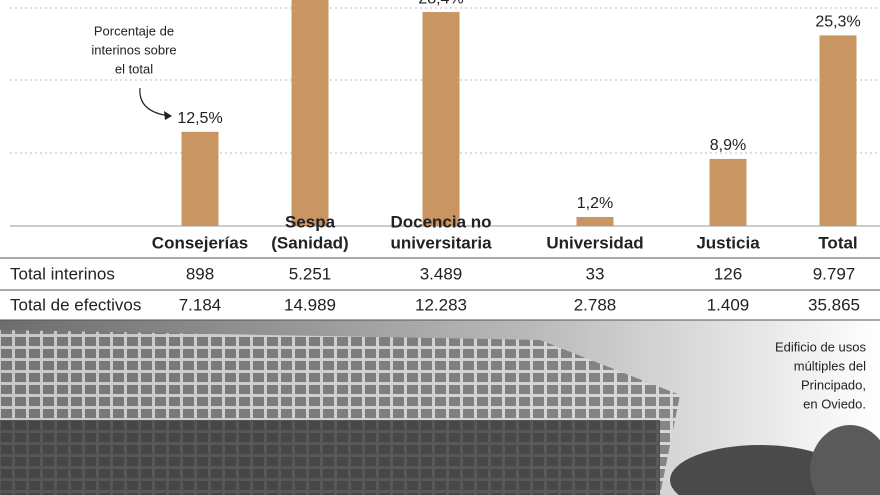 The height and width of the screenshot is (495, 880). What do you see at coordinates (62, 273) in the screenshot?
I see `row-label: Total interinos` at bounding box center [62, 273].